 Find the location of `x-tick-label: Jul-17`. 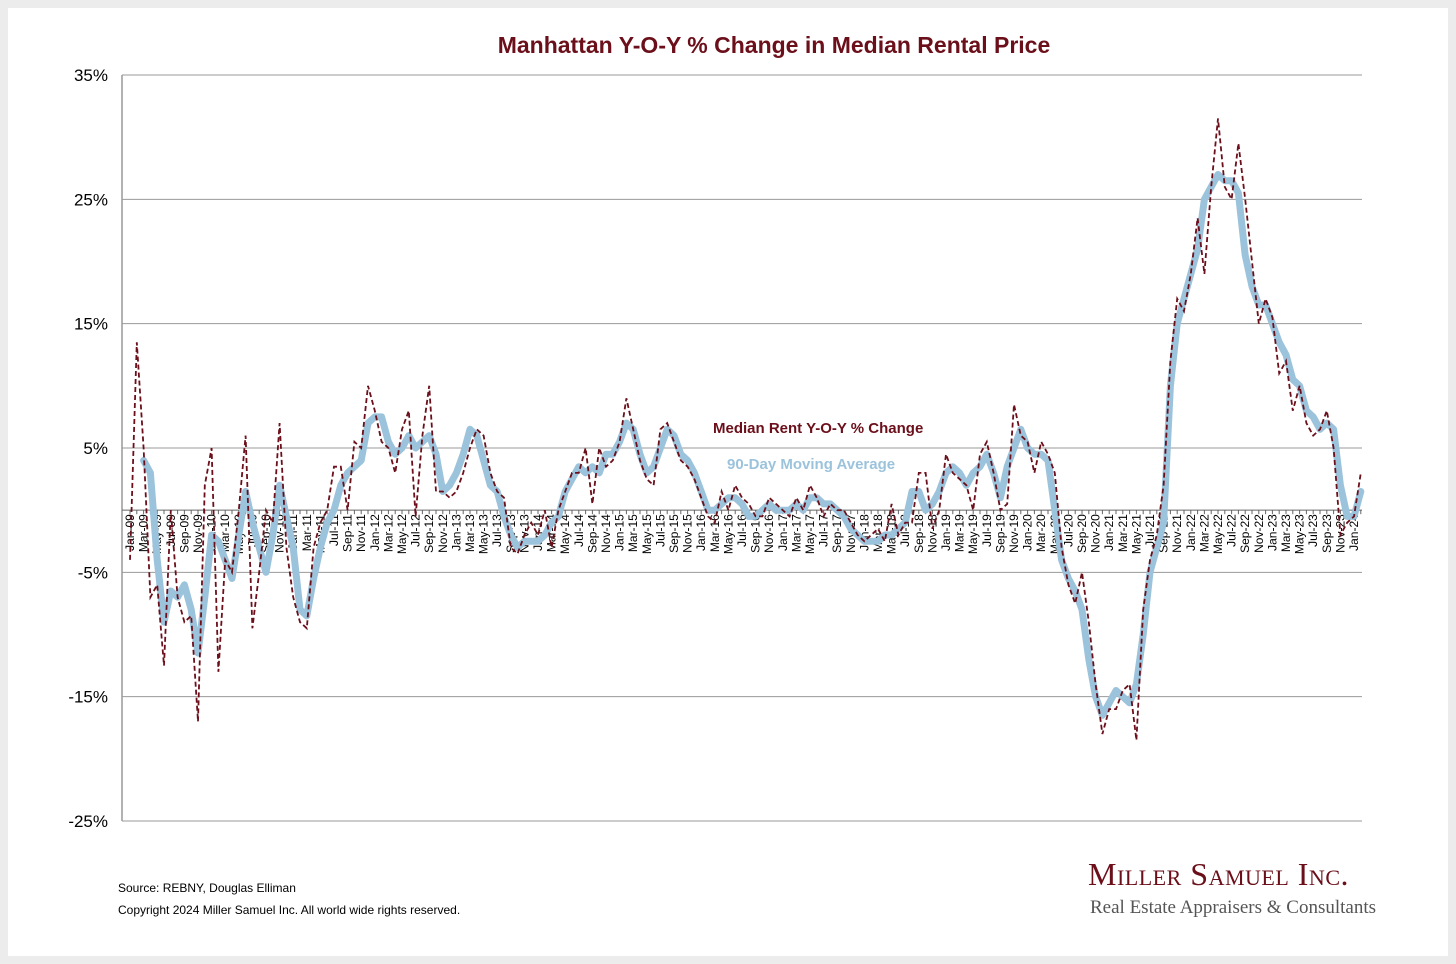

x-tick-label: Jul-17 is located at coordinates (824, 530).